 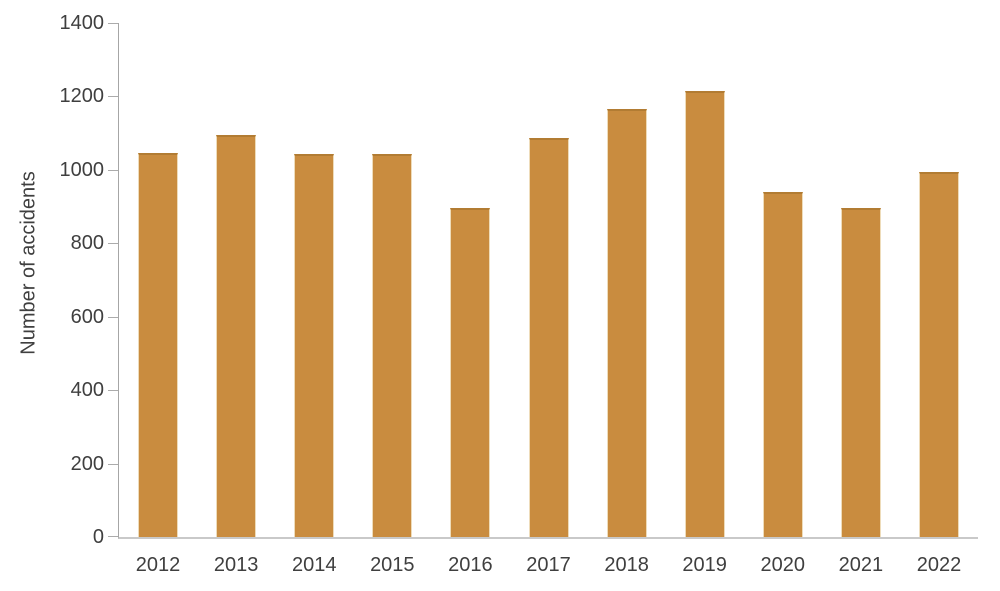 I want to click on x-tick-label-2012: 2012, so click(x=158, y=565).